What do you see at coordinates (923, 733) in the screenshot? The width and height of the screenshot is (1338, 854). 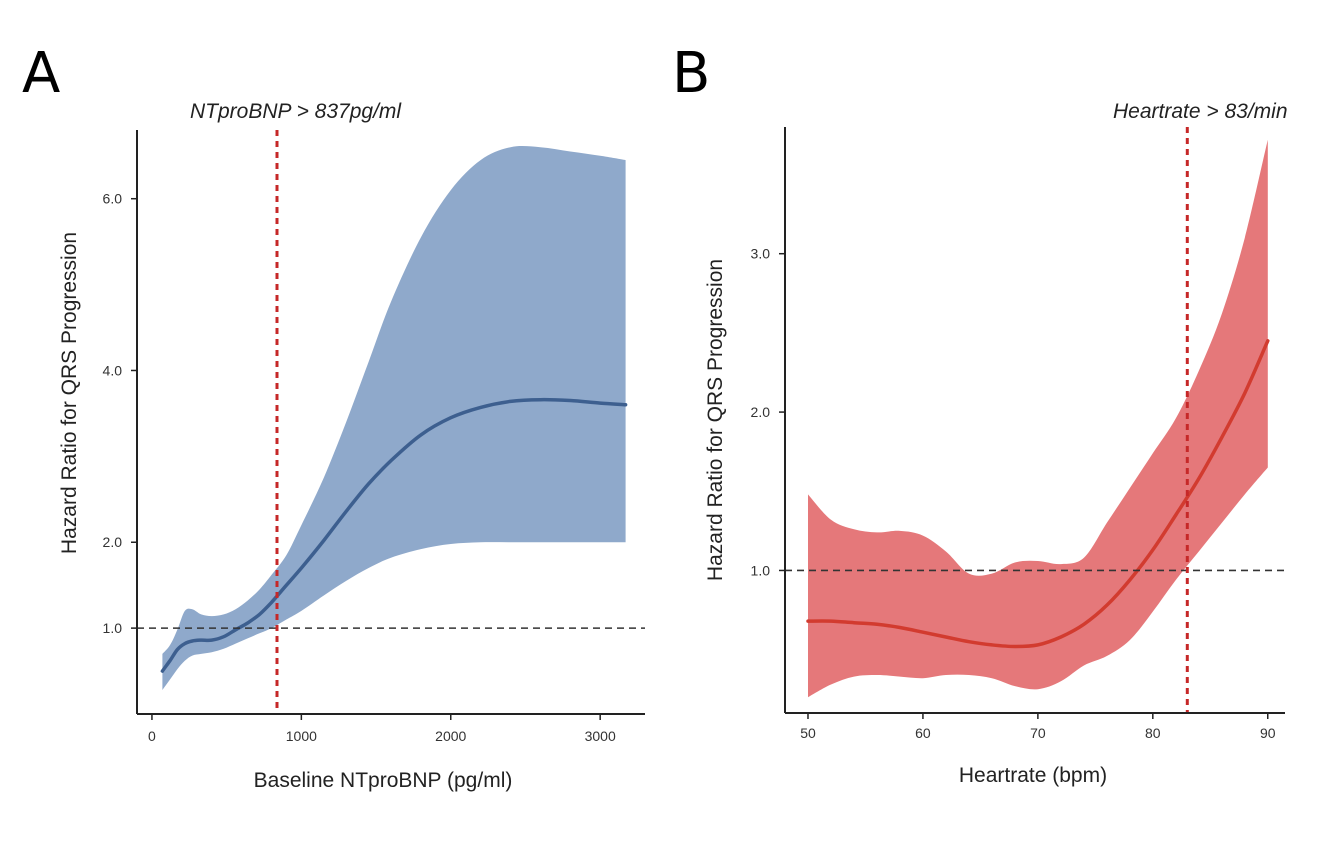 I see `x-tick-label: 60` at bounding box center [923, 733].